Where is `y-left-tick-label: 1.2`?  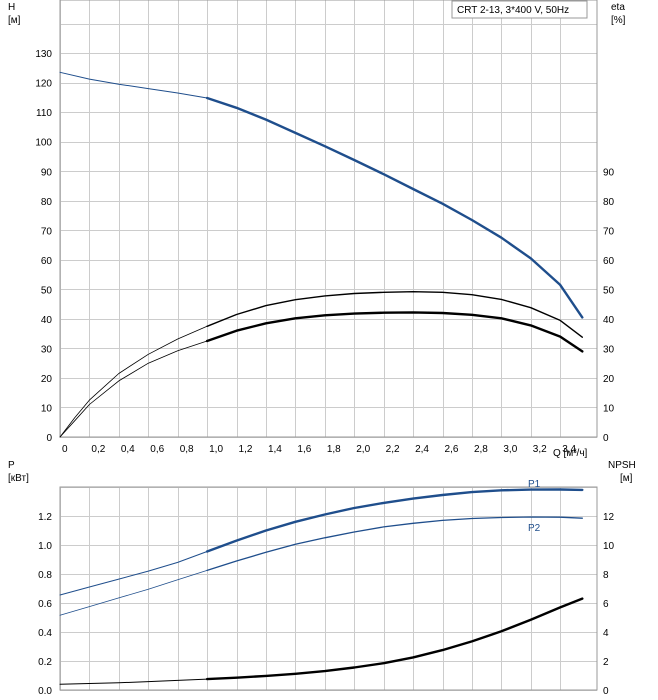
y-left-tick-label: 1.2 is located at coordinates (45, 517).